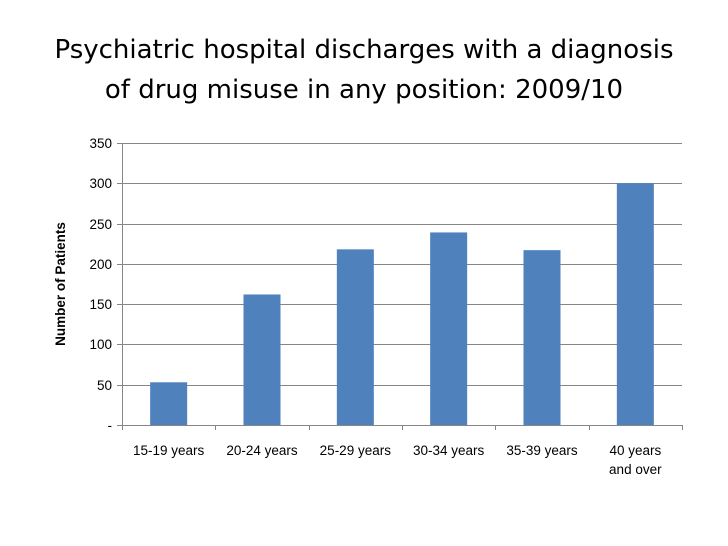  I want to click on y-tick-label: 250, so click(100, 224).